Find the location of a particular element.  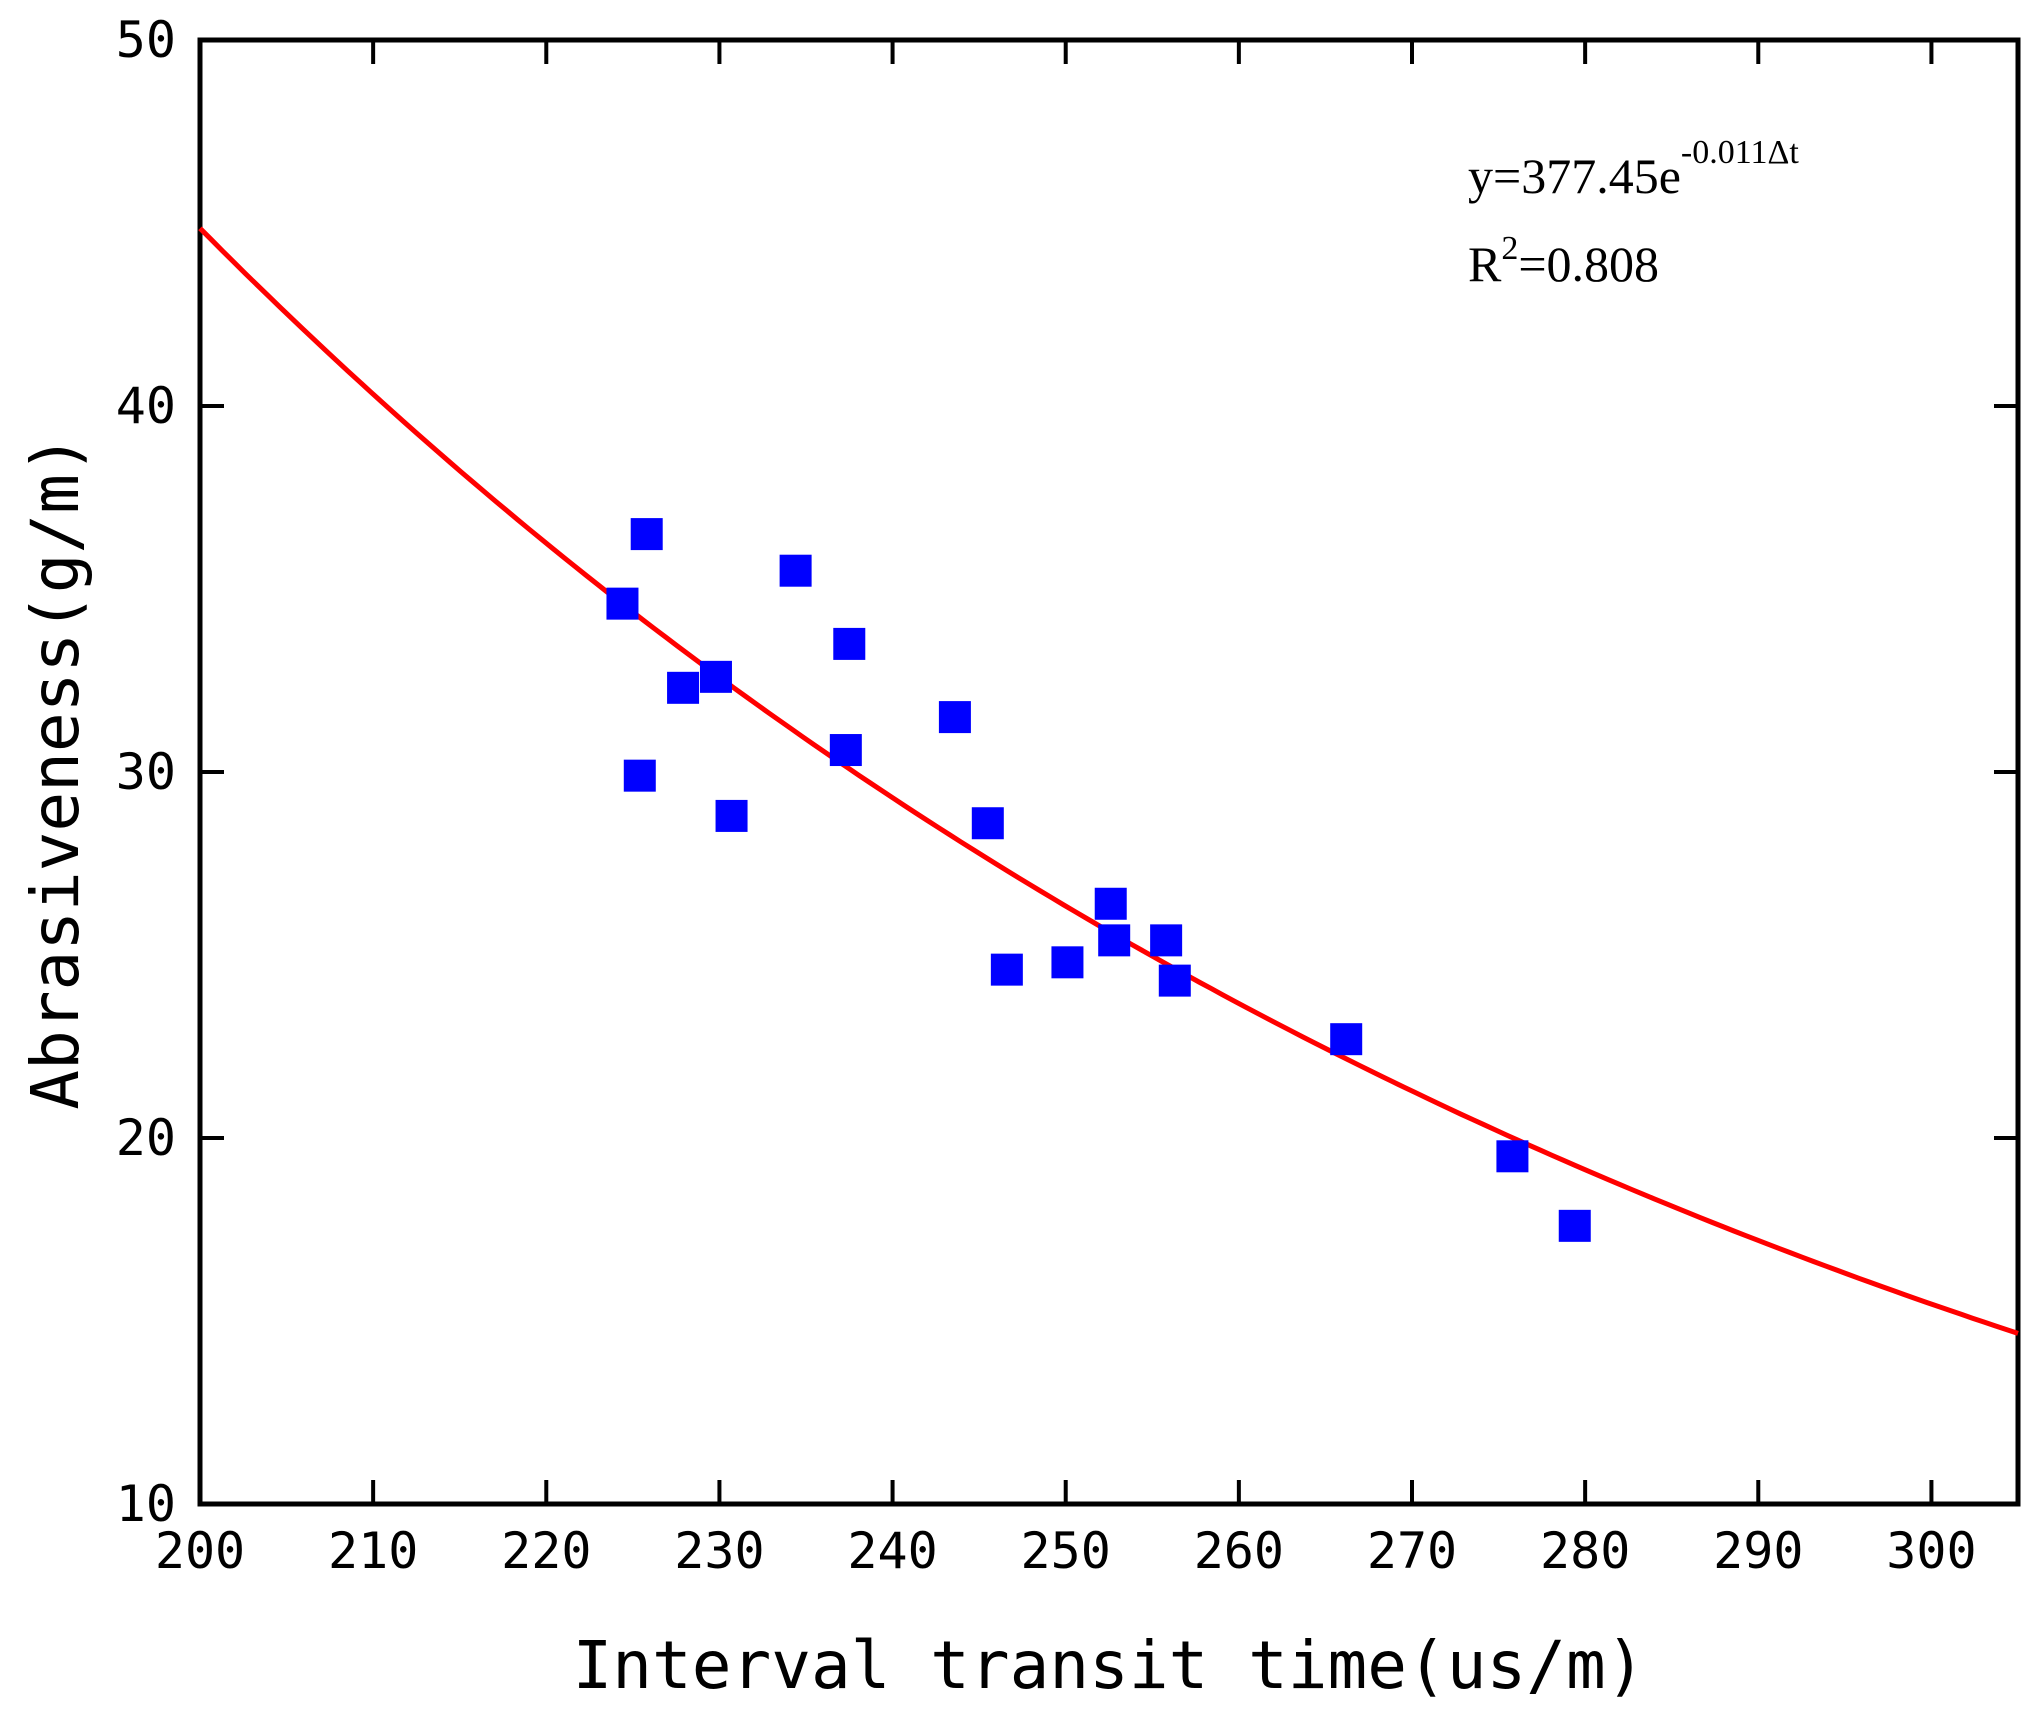

x-tick-label: 230 is located at coordinates (719, 1551).